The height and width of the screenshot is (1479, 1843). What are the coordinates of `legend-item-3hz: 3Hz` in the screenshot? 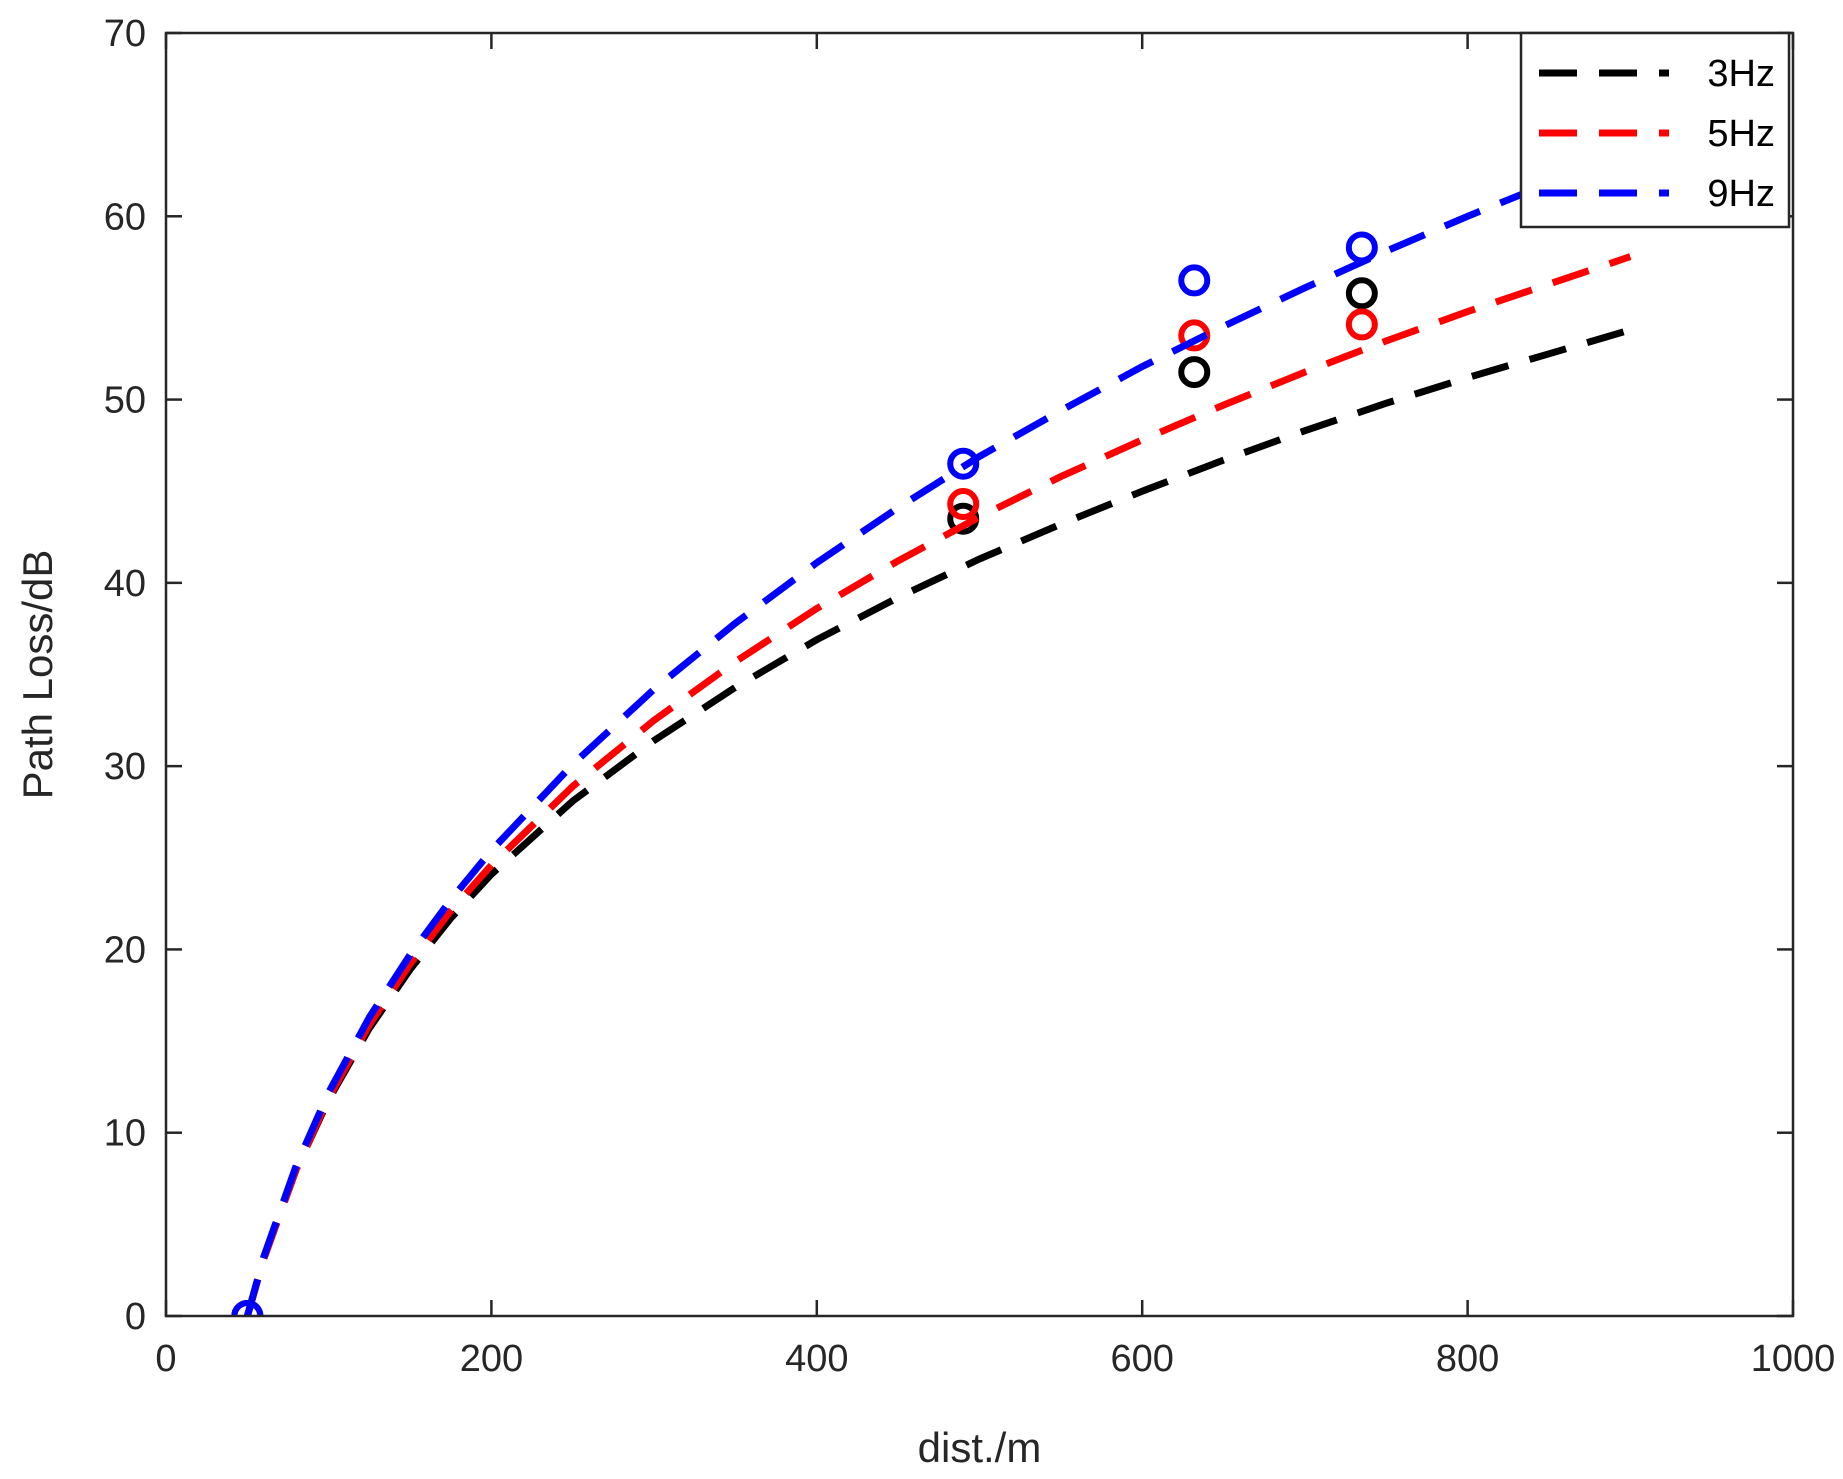 It's located at (1657, 74).